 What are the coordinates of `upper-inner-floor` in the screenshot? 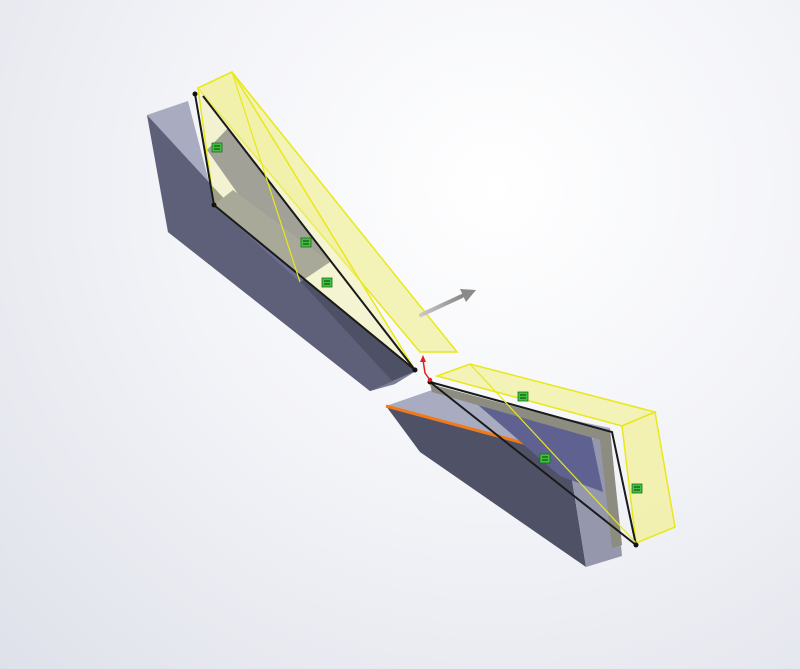 It's located at (272, 236).